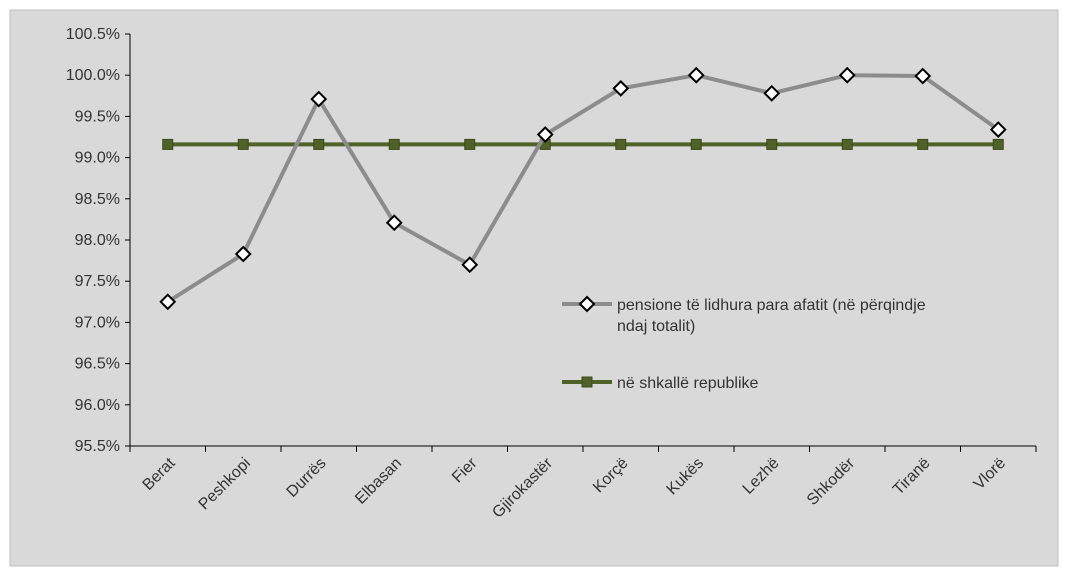 The image size is (1067, 579). What do you see at coordinates (97, 322) in the screenshot?
I see `y-tick-label: 97.0%` at bounding box center [97, 322].